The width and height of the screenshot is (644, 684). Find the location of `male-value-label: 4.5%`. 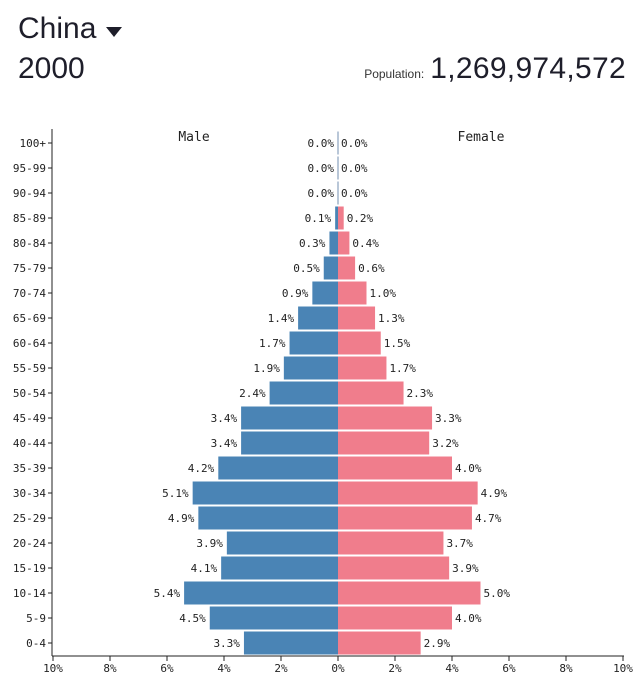

male-value-label: 4.5% is located at coordinates (192, 618).